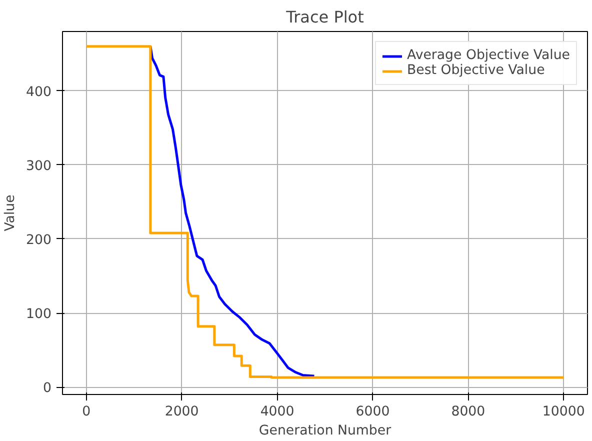 The height and width of the screenshot is (441, 592). Describe the element at coordinates (563, 412) in the screenshot. I see `x-tick-label: 10000` at that location.